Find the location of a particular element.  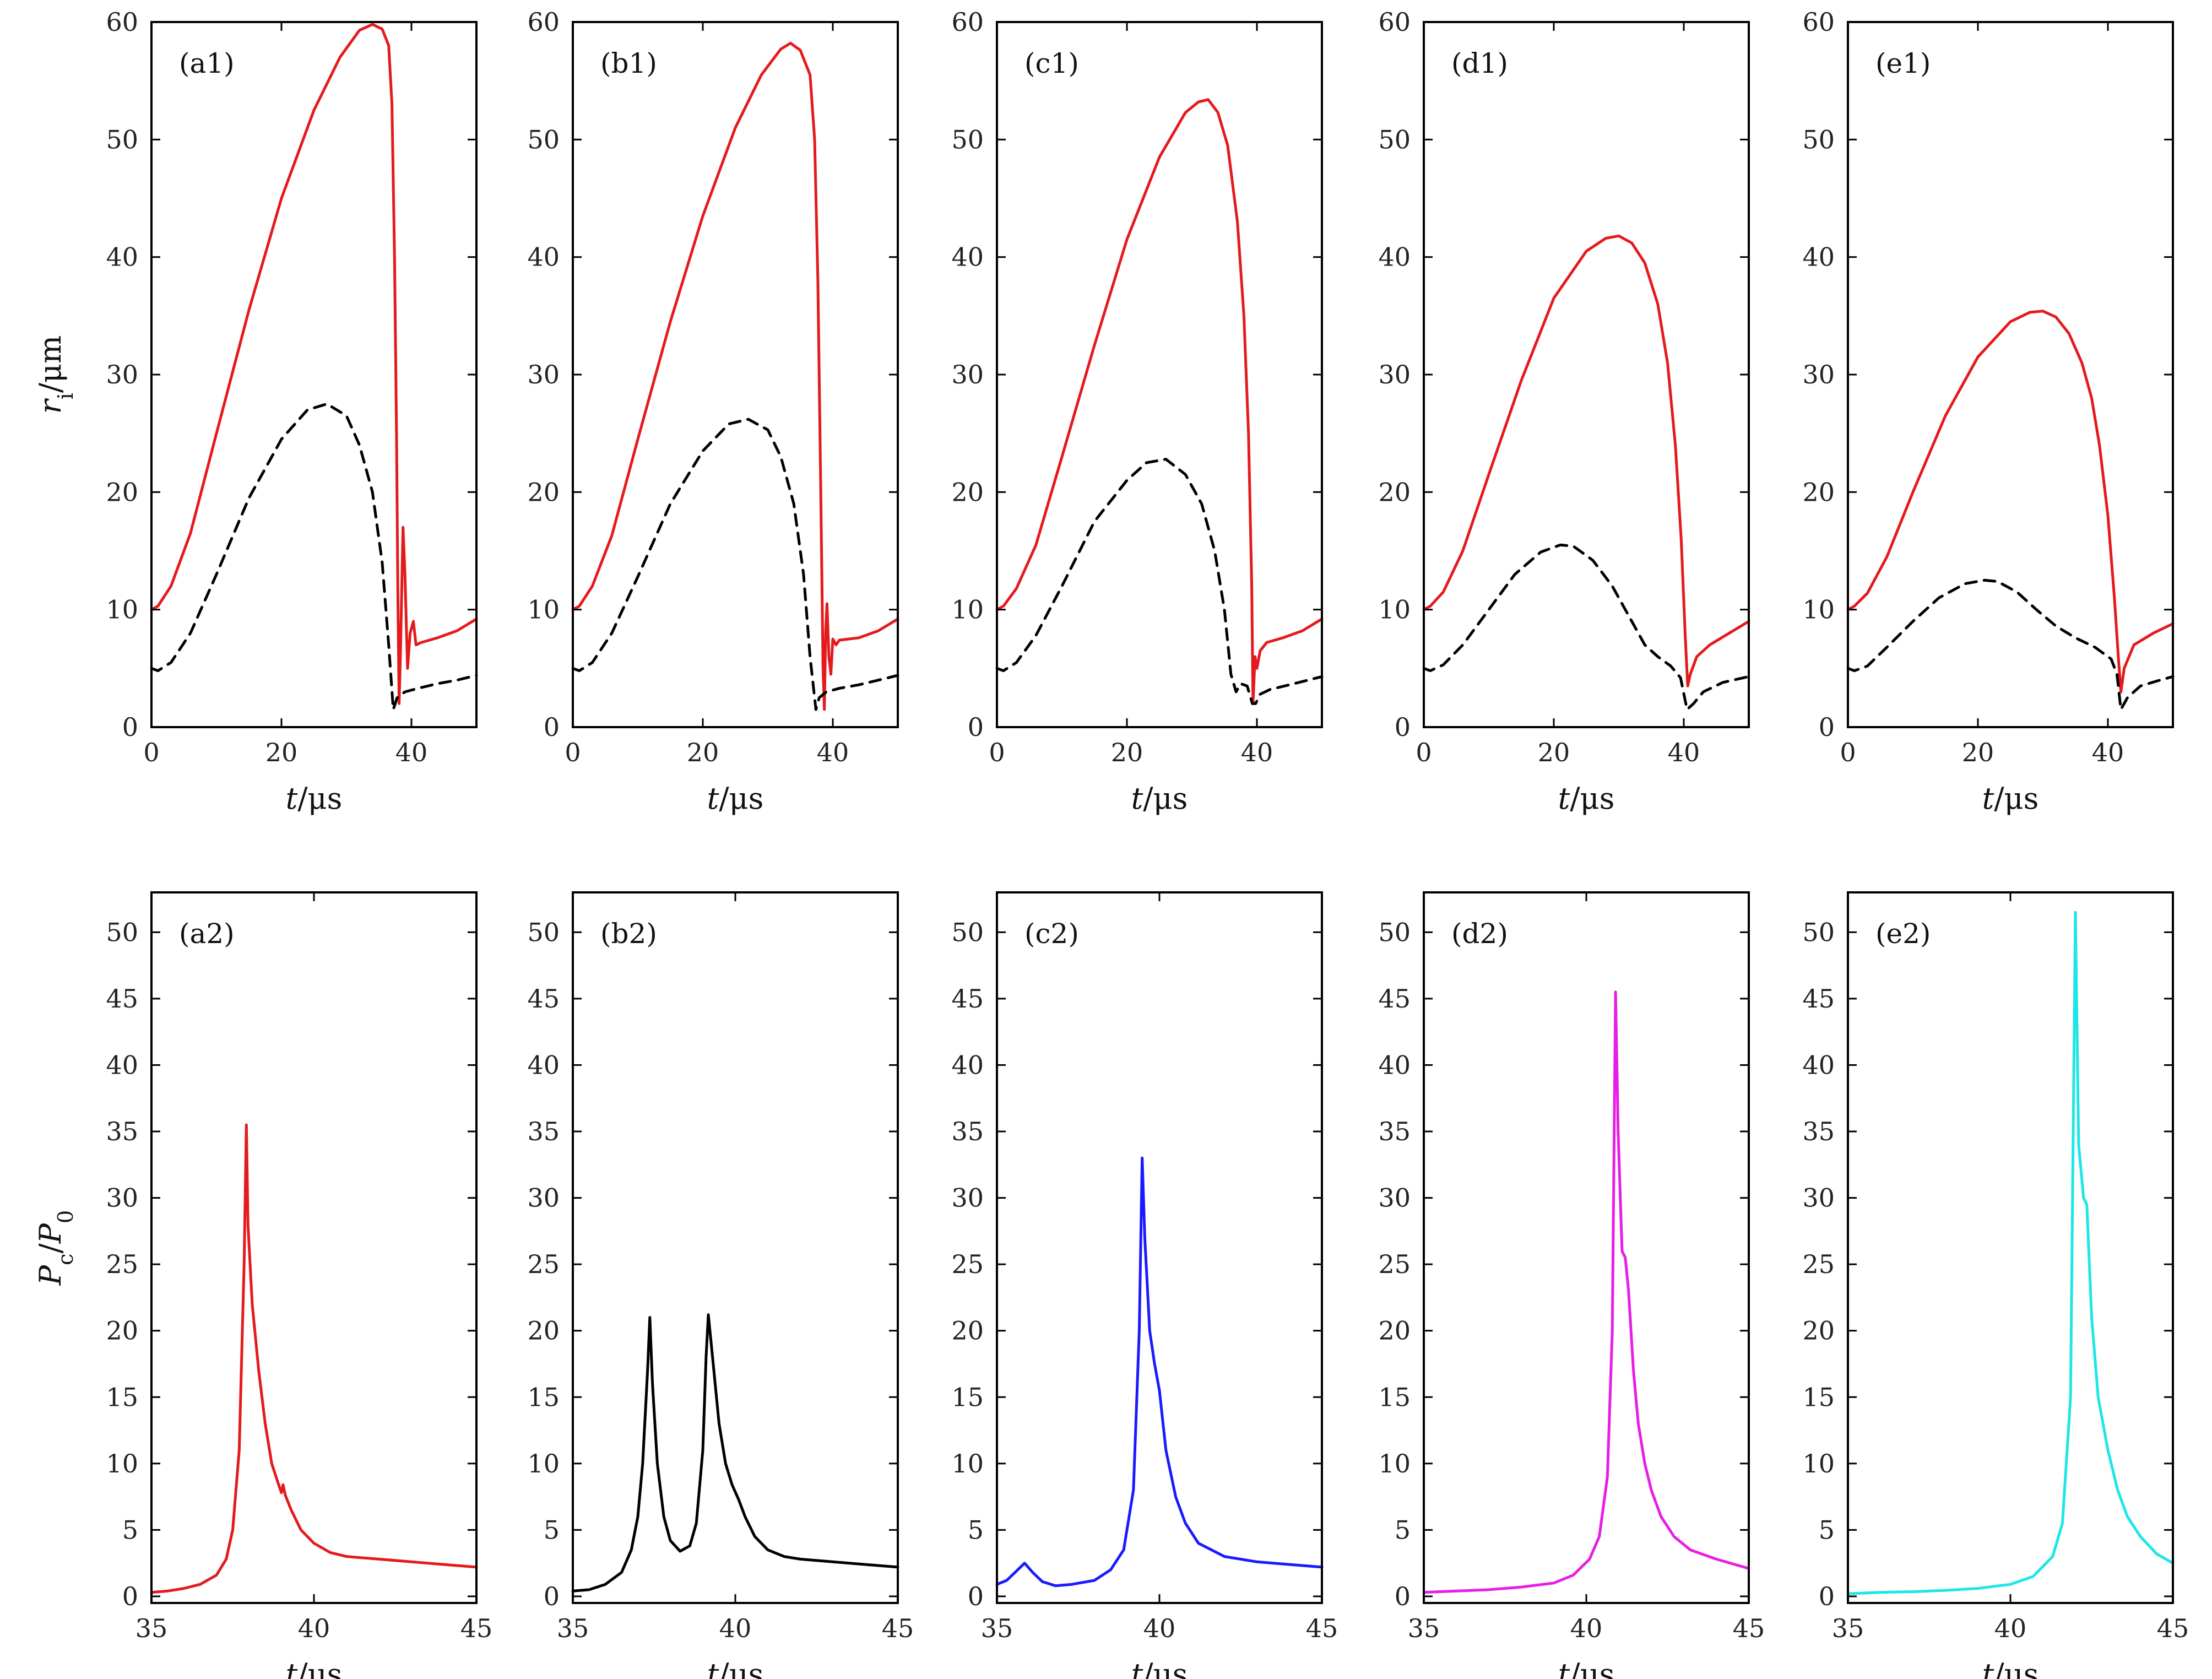

panel-label: (d2) is located at coordinates (1479, 934).